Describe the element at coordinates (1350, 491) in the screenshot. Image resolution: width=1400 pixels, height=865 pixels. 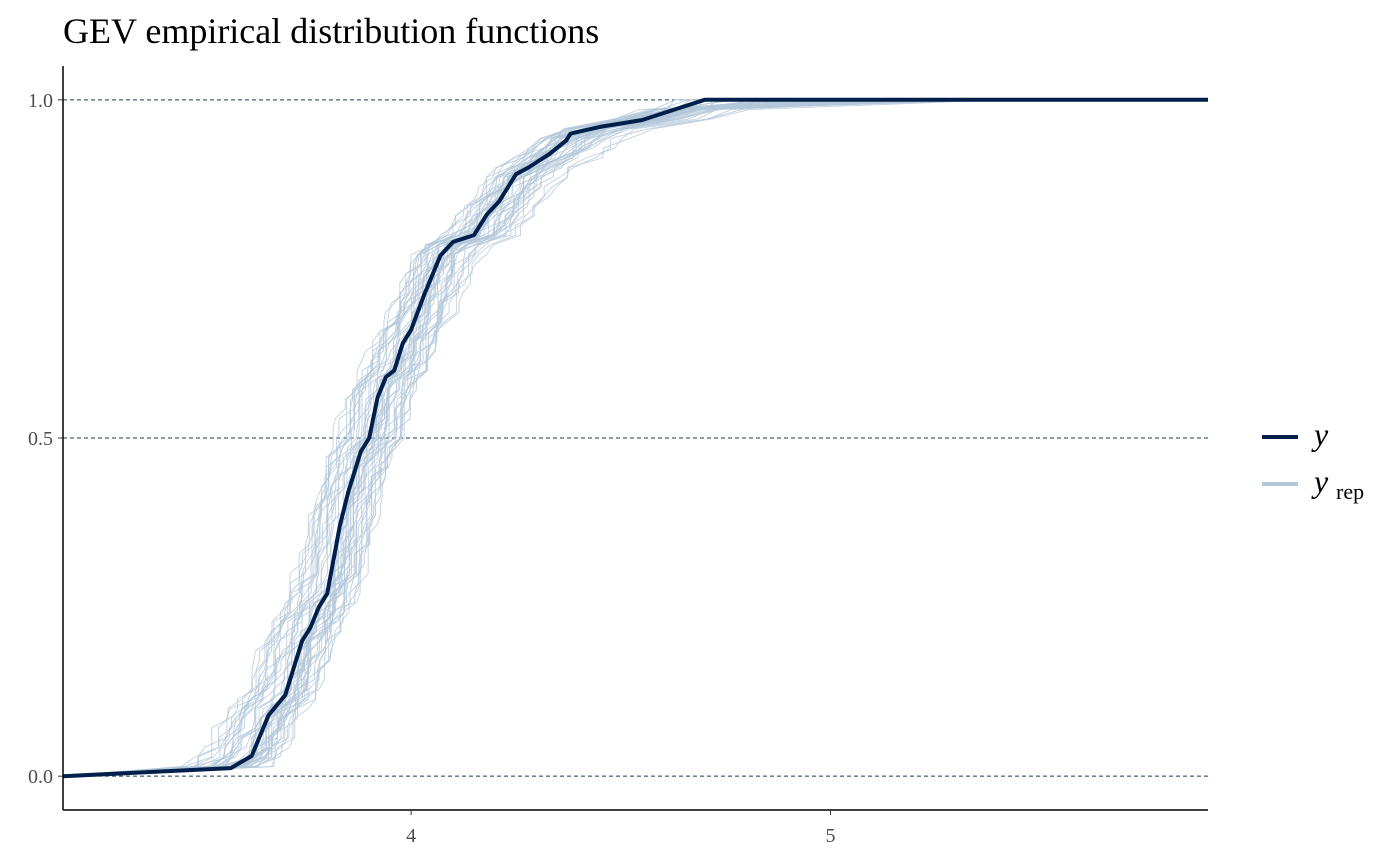
I see `legend-sublabel-yrep: rep` at that location.